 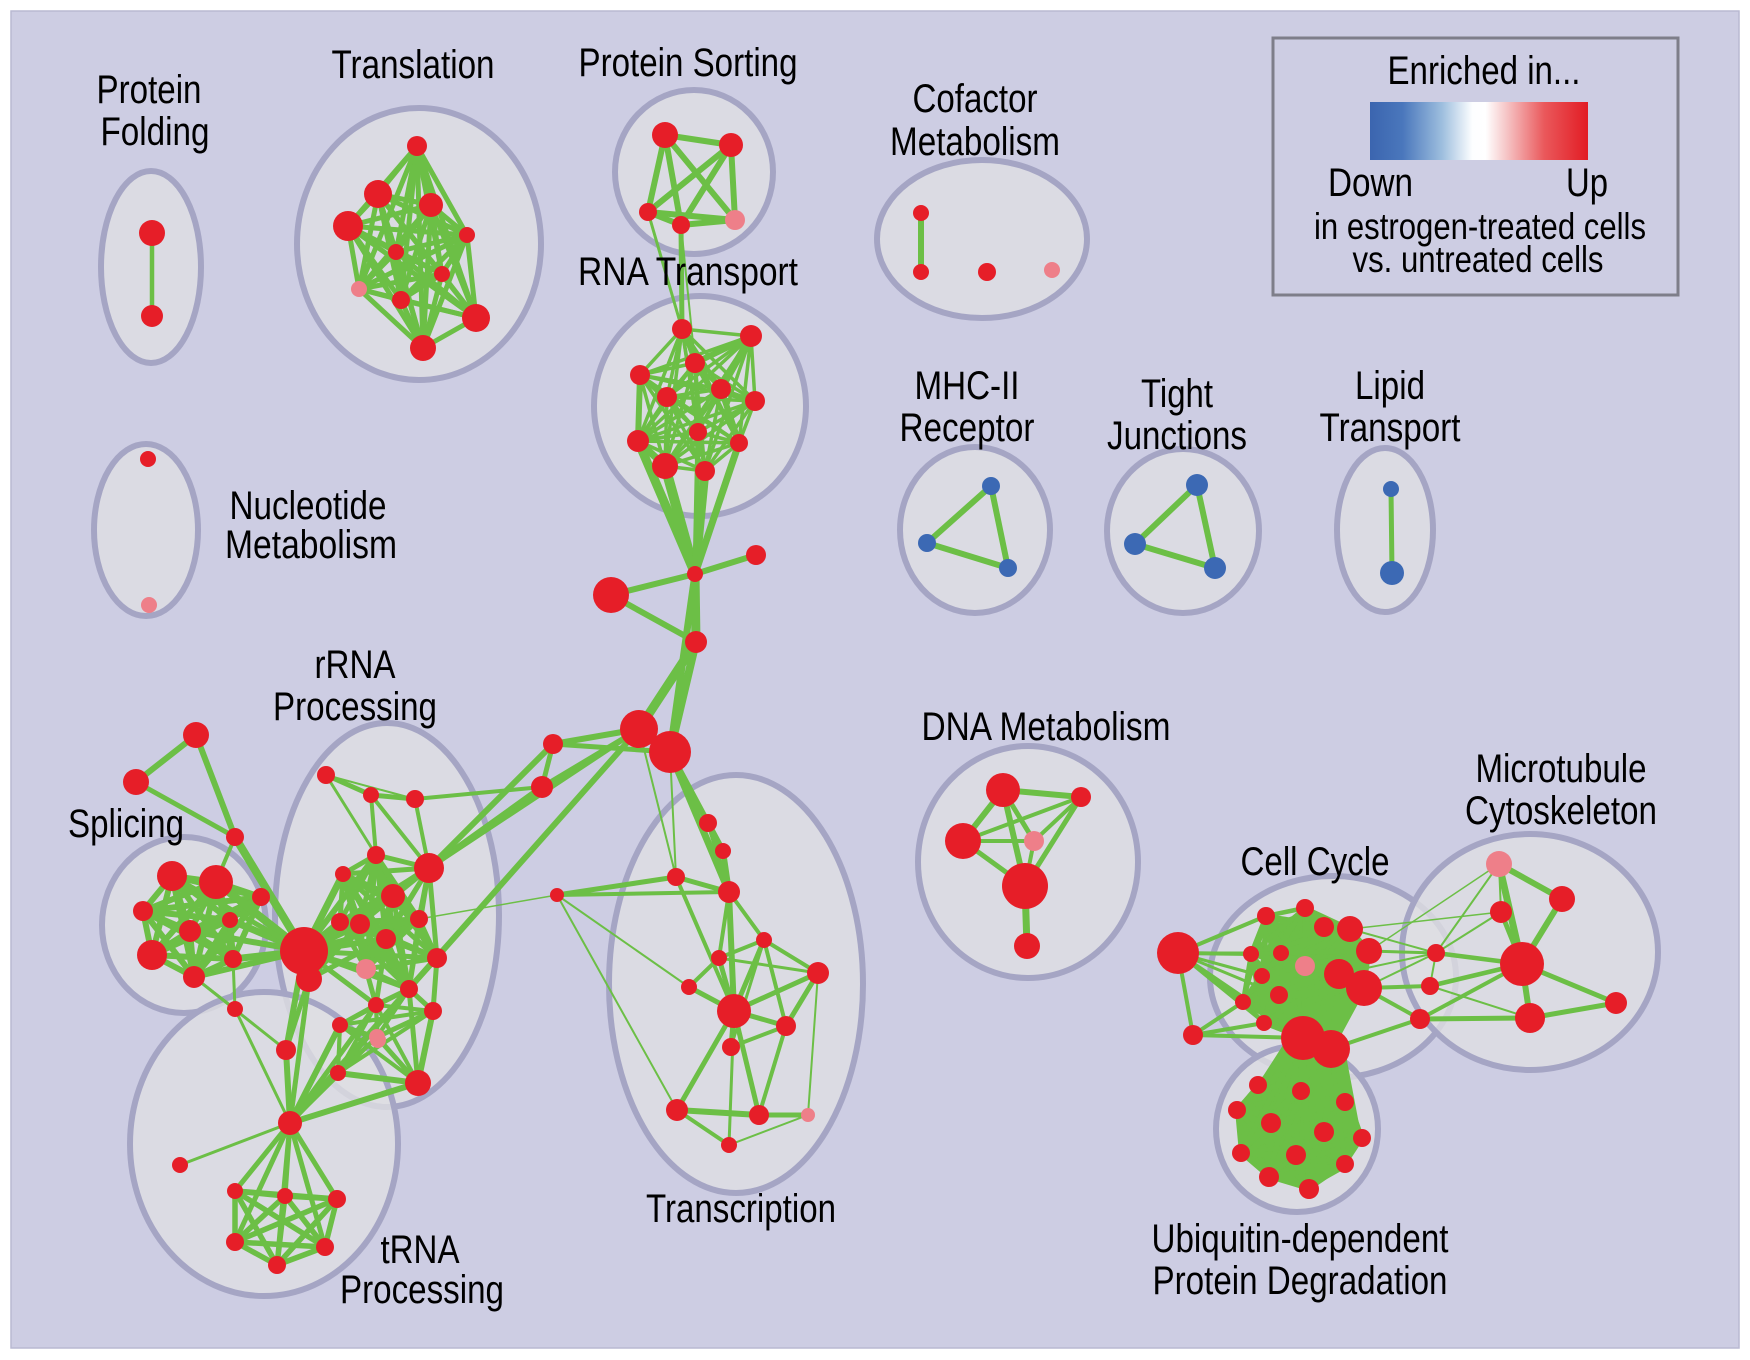 What do you see at coordinates (967, 386) in the screenshot?
I see `svg-text: MHC-II` at bounding box center [967, 386].